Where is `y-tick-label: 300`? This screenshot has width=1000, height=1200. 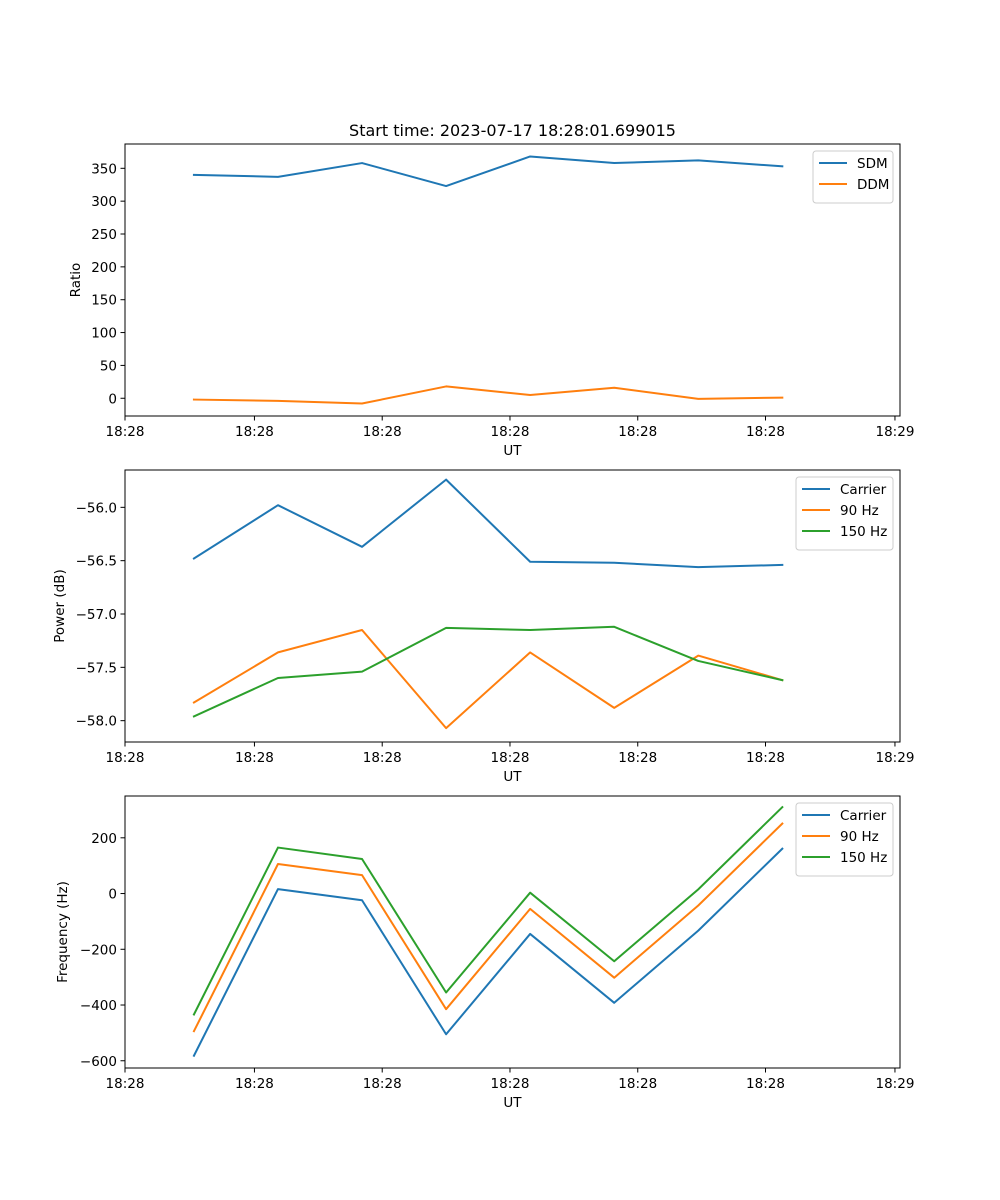
y-tick-label: 300 is located at coordinates (104, 202).